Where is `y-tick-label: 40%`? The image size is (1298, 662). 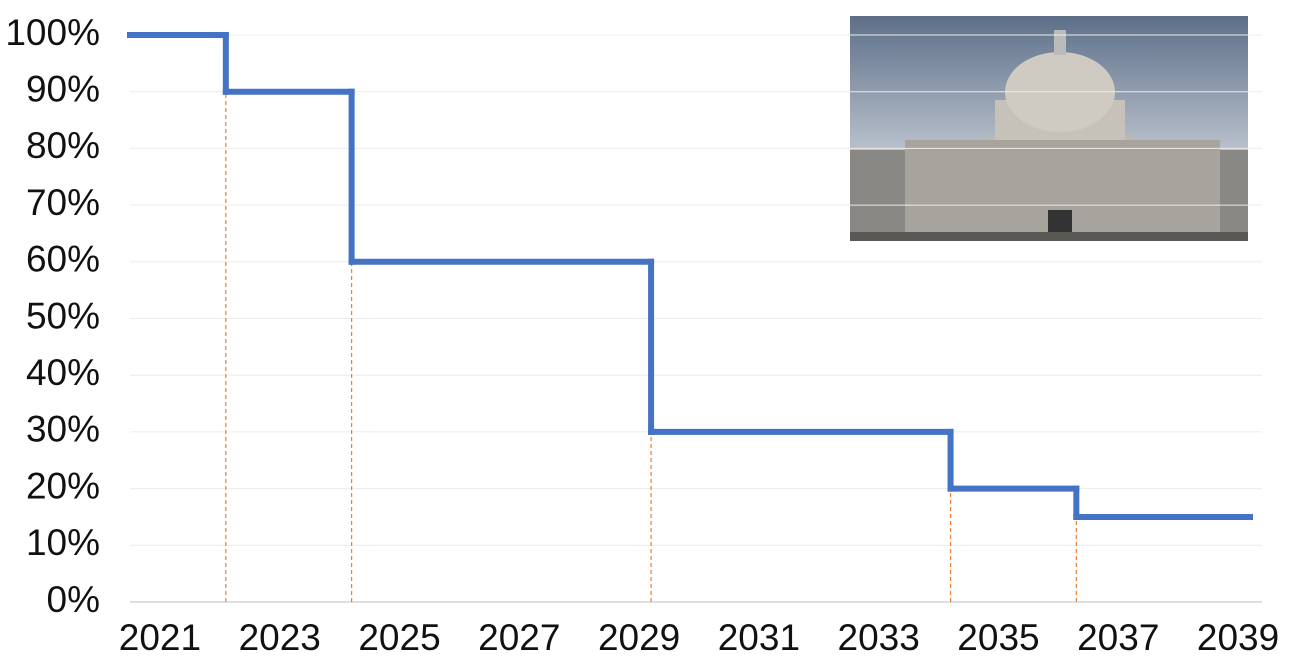 y-tick-label: 40% is located at coordinates (63, 372).